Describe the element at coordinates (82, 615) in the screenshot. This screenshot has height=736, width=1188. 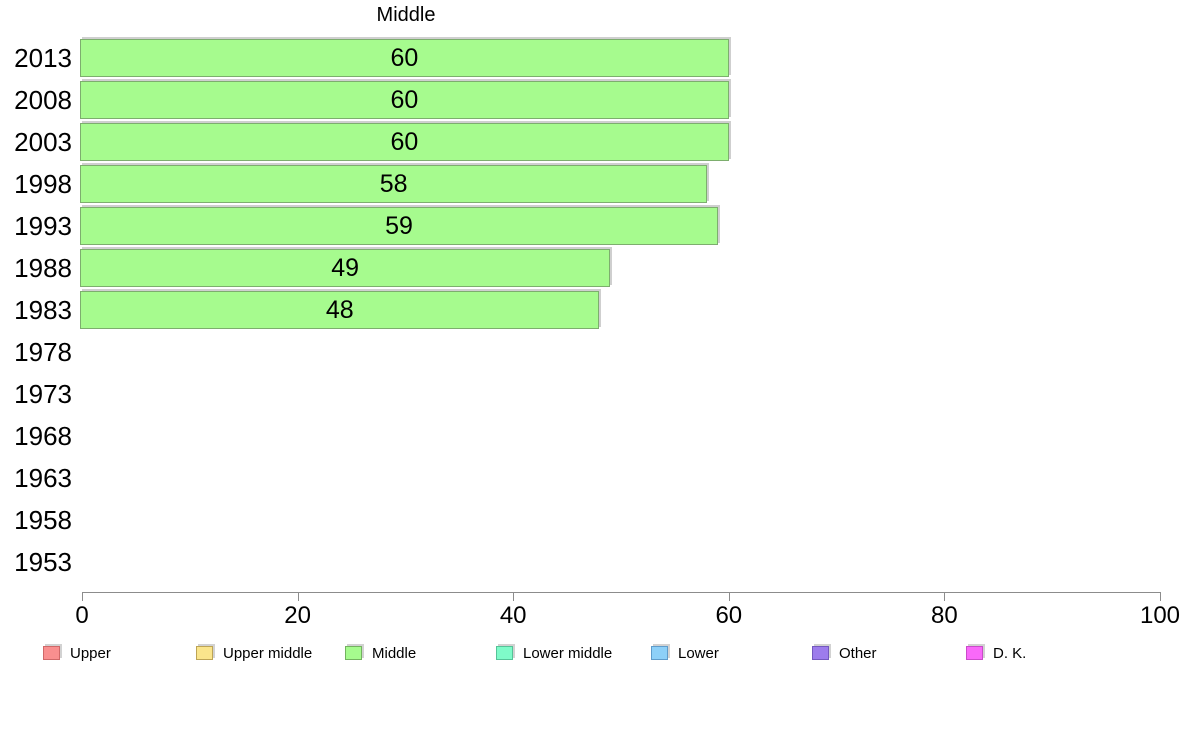
I see `x-axis-tick-label: 0` at that location.